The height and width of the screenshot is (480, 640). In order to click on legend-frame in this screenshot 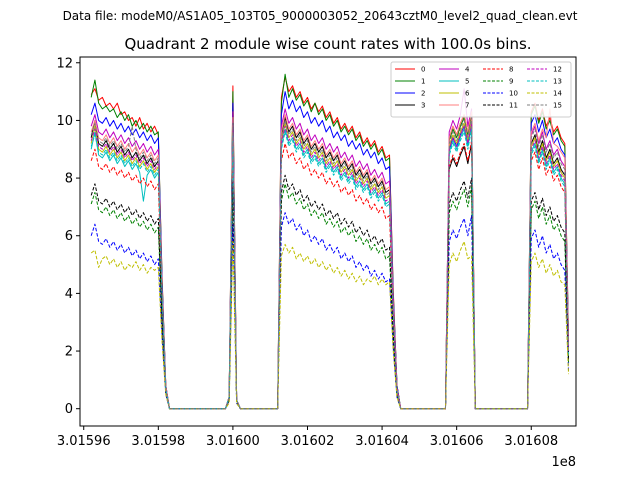, I will do `click(481, 89)`.